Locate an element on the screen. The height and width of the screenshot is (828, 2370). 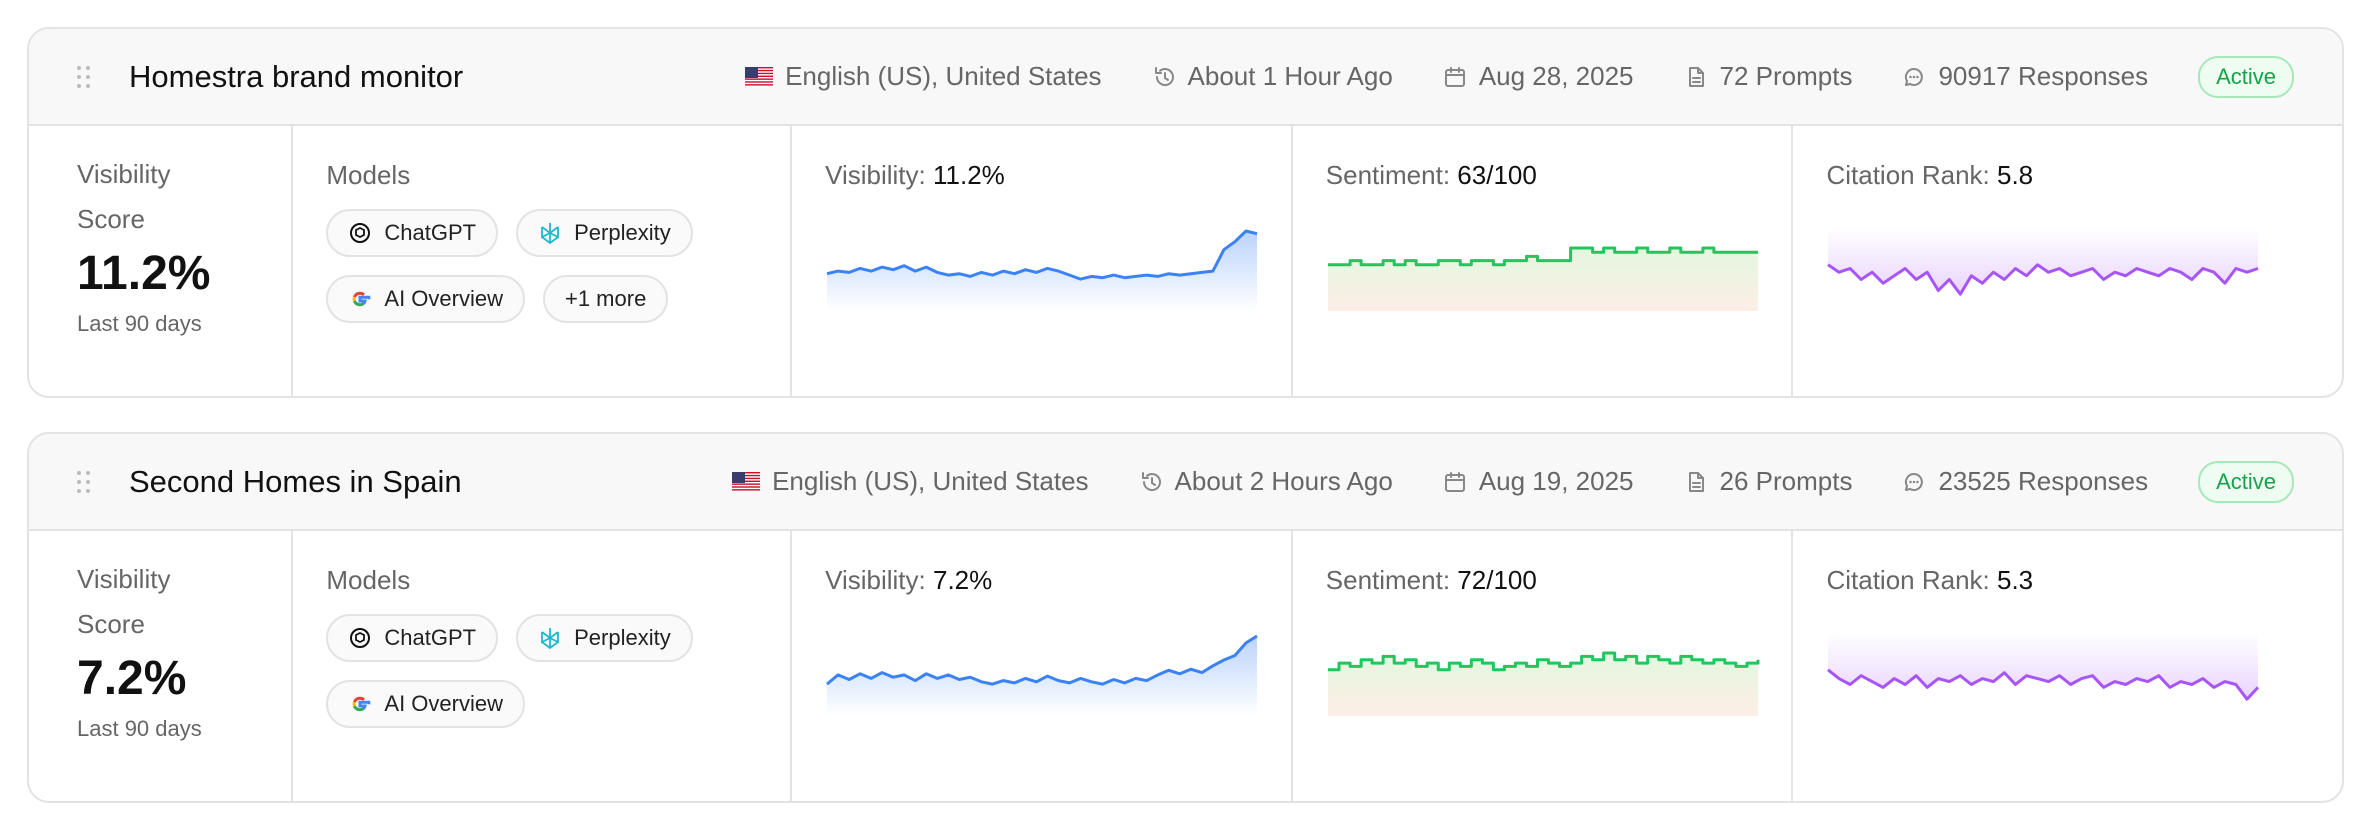
meta-date: Aug 19, 2025 is located at coordinates (1538, 481).